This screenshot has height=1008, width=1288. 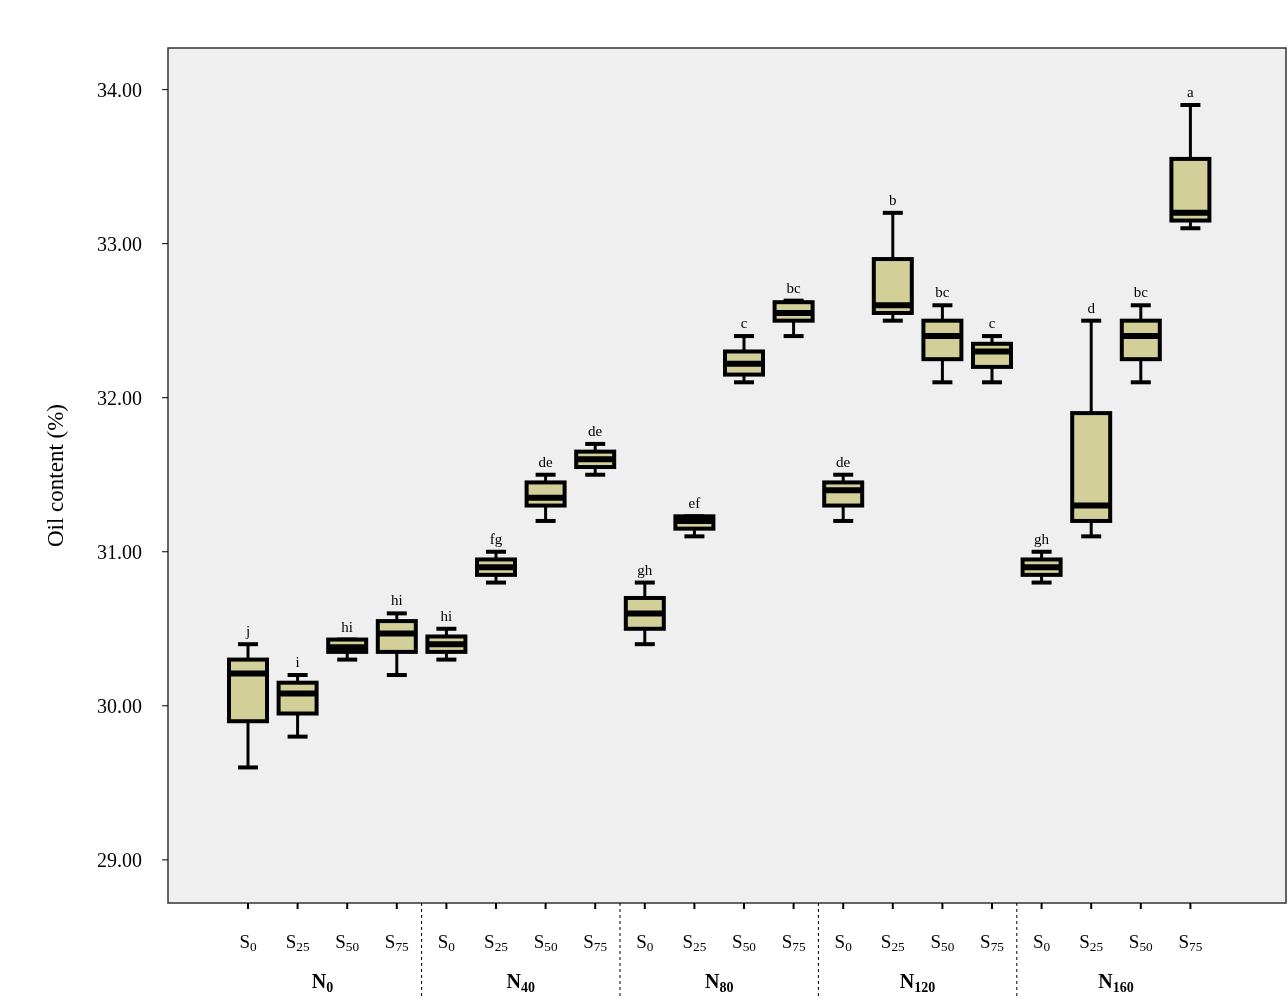 I want to click on y-tick-label: 29.00, so click(x=119, y=859).